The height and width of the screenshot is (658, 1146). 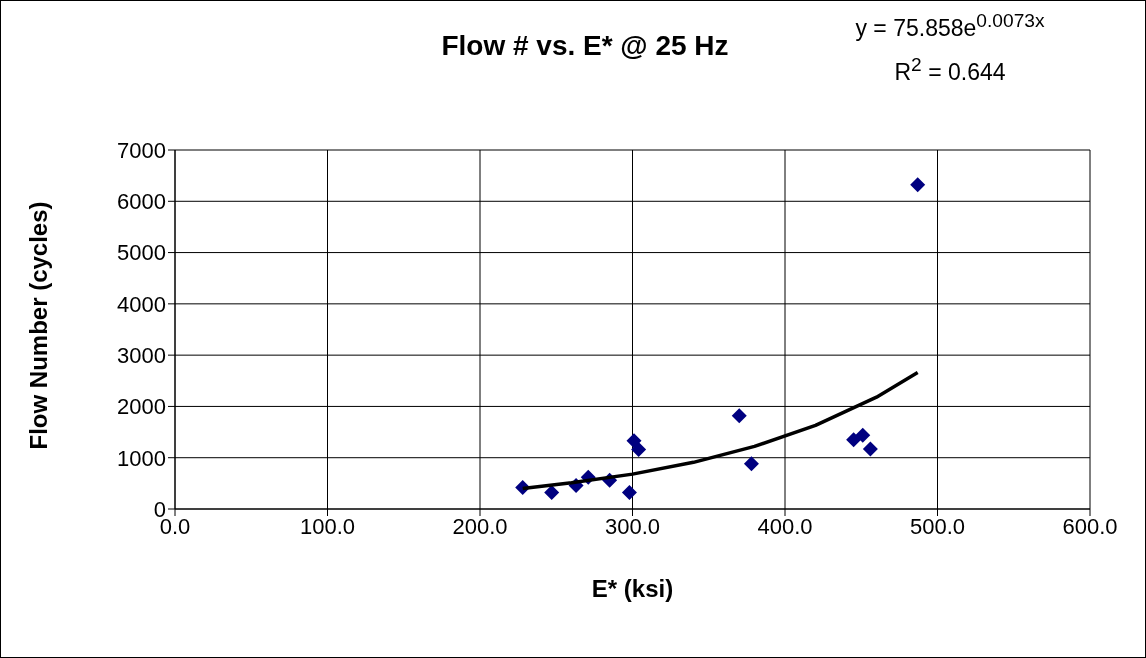 I want to click on y-tick-label: 5000, so click(x=141, y=253).